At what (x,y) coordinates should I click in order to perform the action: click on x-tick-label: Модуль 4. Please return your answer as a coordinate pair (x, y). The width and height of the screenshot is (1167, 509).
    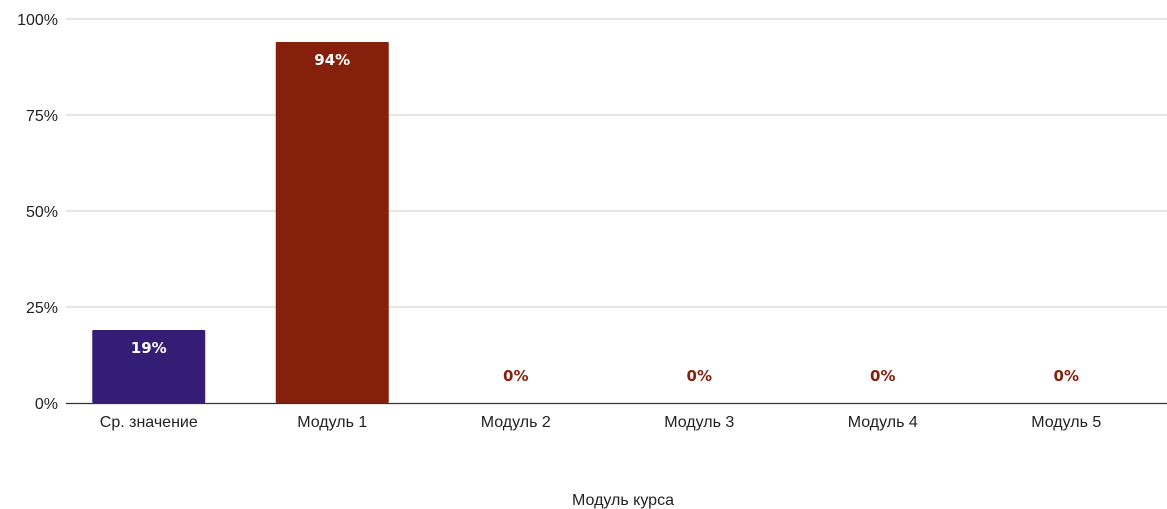
    Looking at the image, I should click on (883, 422).